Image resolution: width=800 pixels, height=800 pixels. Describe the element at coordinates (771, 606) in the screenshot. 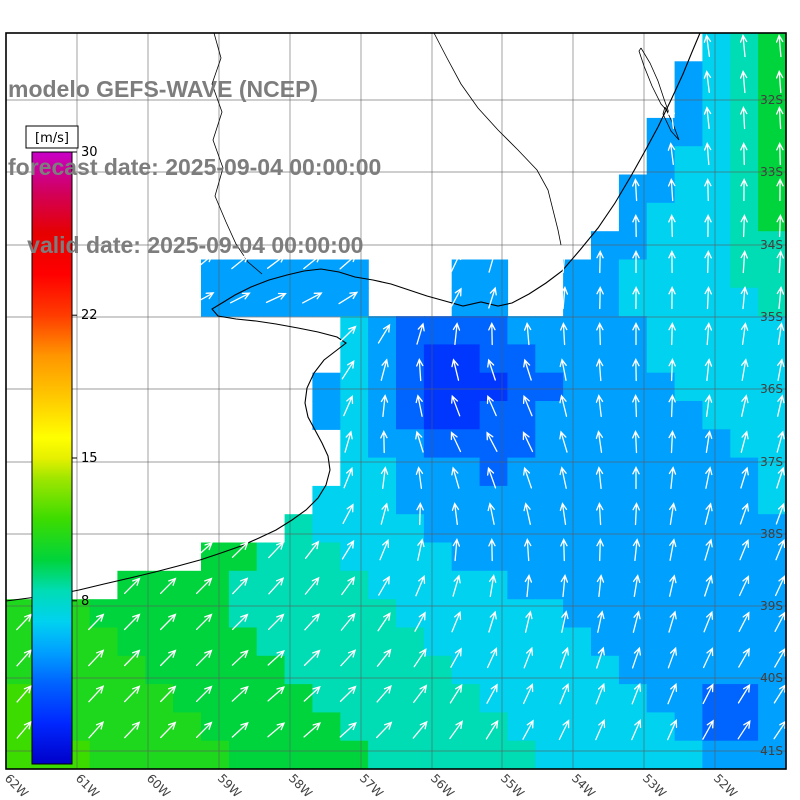

I see `lat-tick-label: 39S` at that location.